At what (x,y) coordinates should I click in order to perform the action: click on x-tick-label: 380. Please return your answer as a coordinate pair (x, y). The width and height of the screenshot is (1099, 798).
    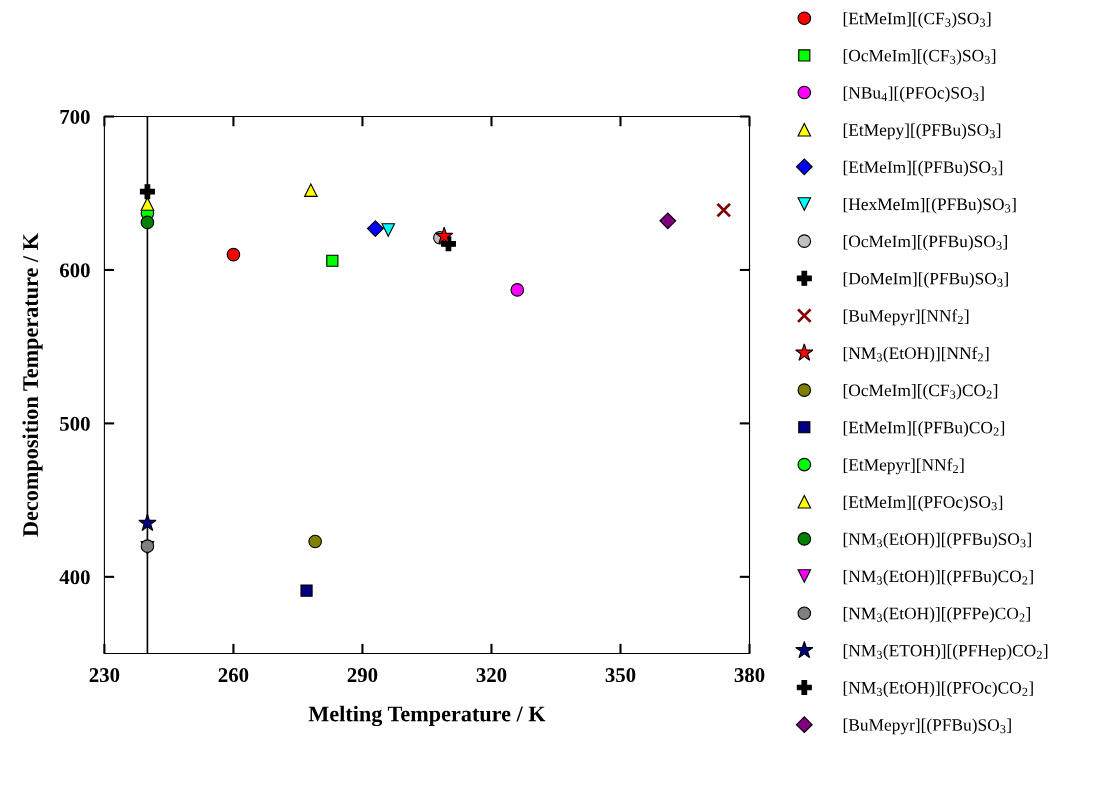
    Looking at the image, I should click on (749, 675).